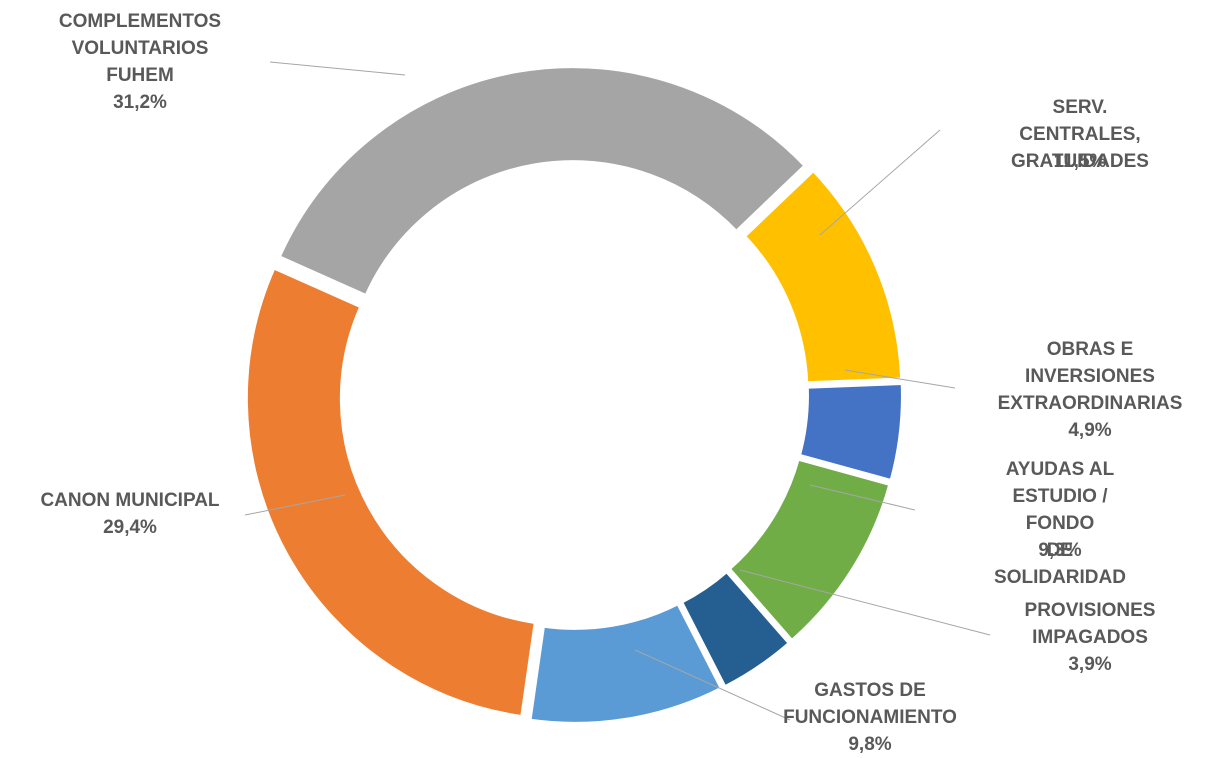  What do you see at coordinates (1060, 550) in the screenshot?
I see `value-label: 9,3%` at bounding box center [1060, 550].